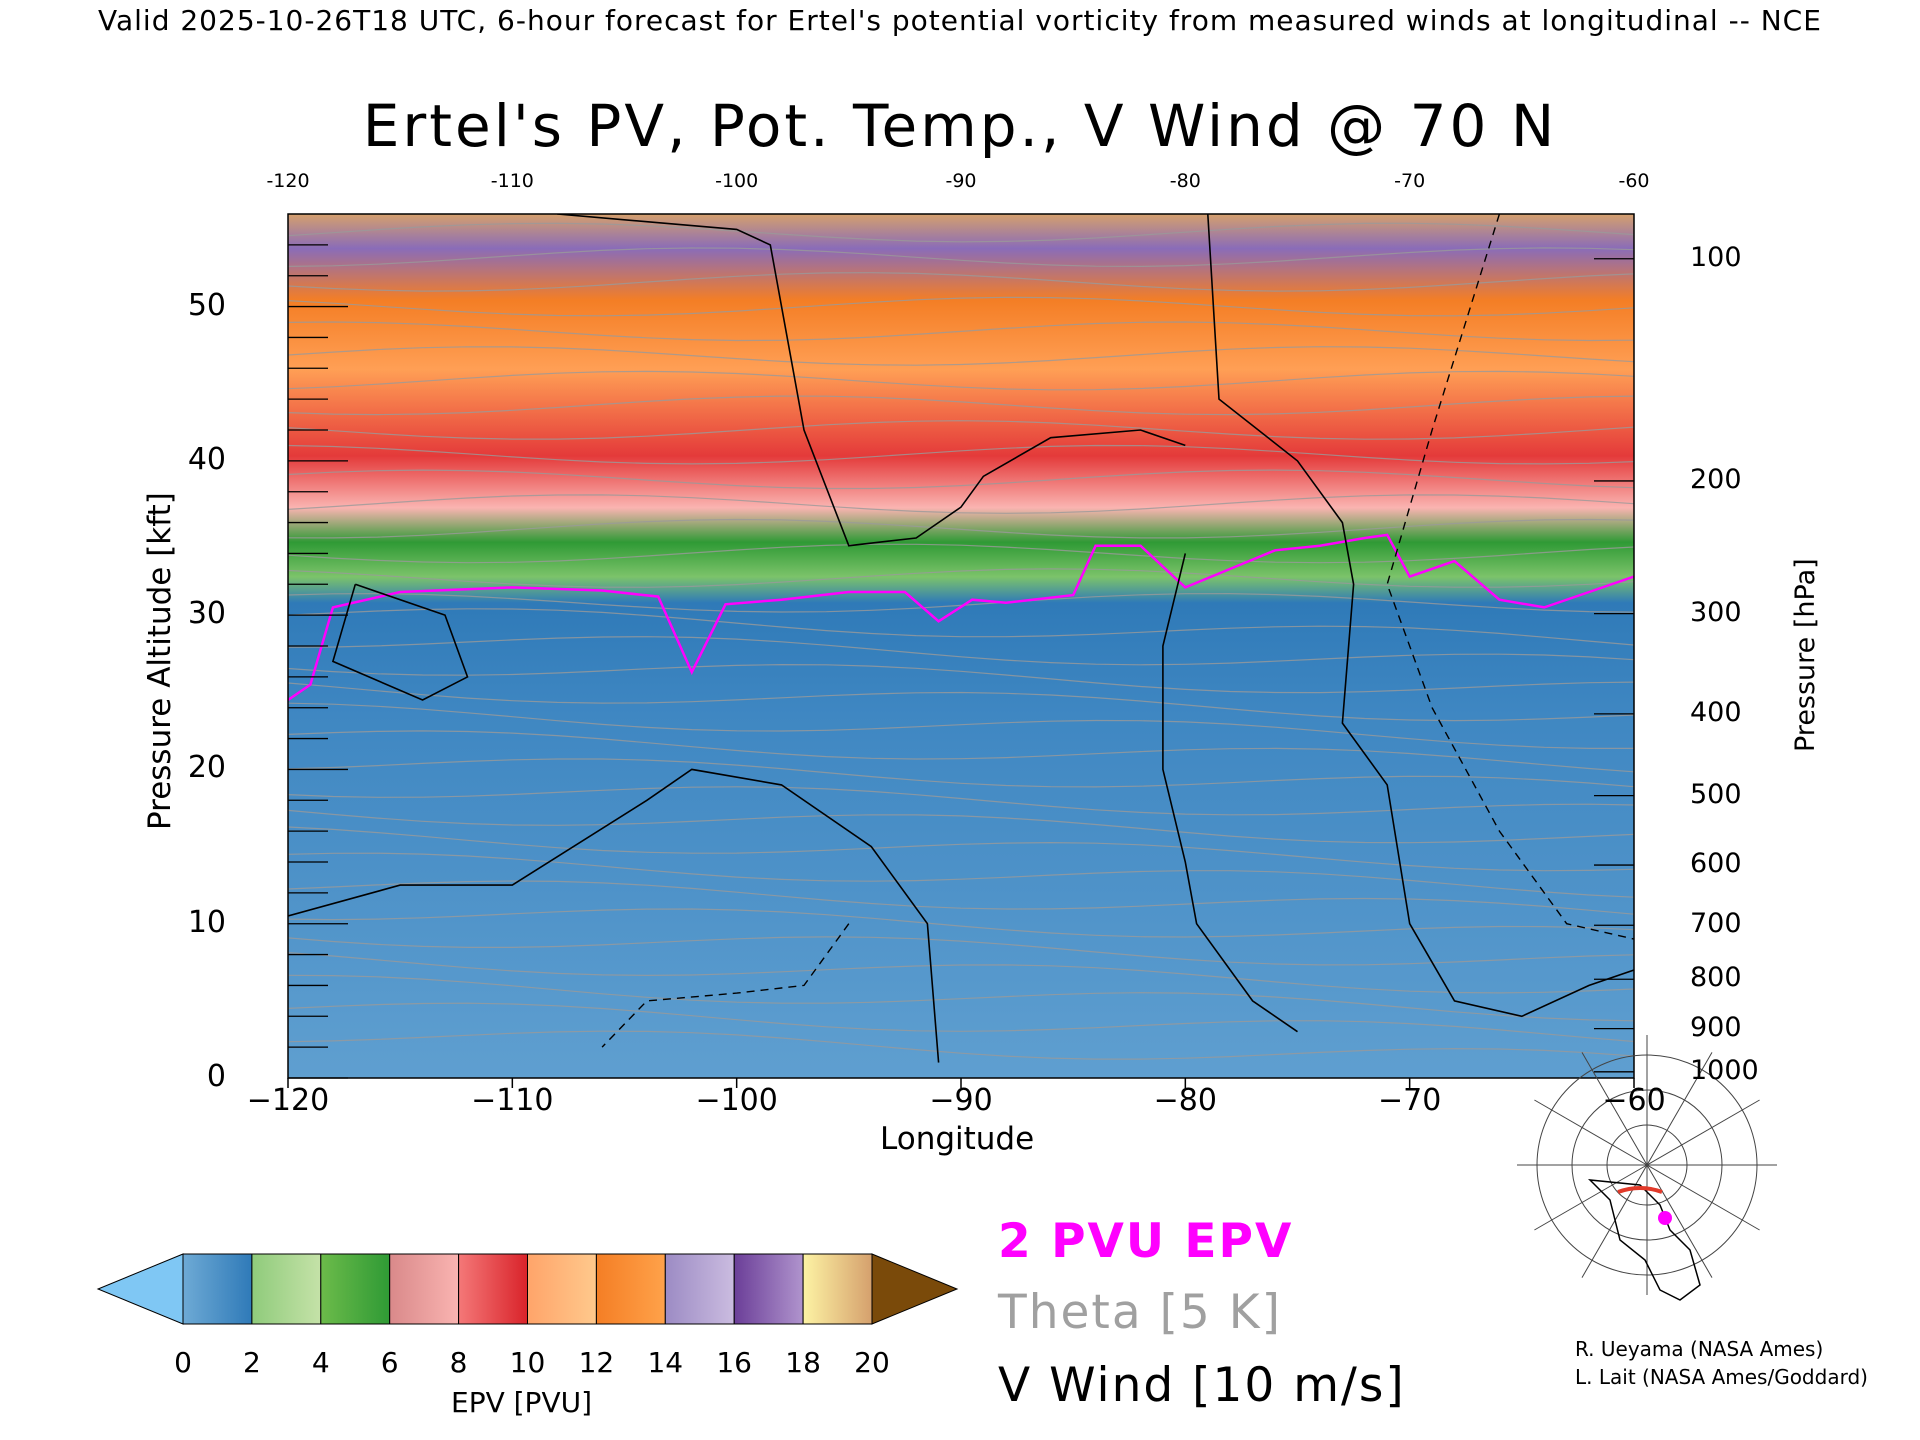 The height and width of the screenshot is (1440, 1920). I want to click on y-axis-label: Pressure Altitude [kft], so click(160, 661).